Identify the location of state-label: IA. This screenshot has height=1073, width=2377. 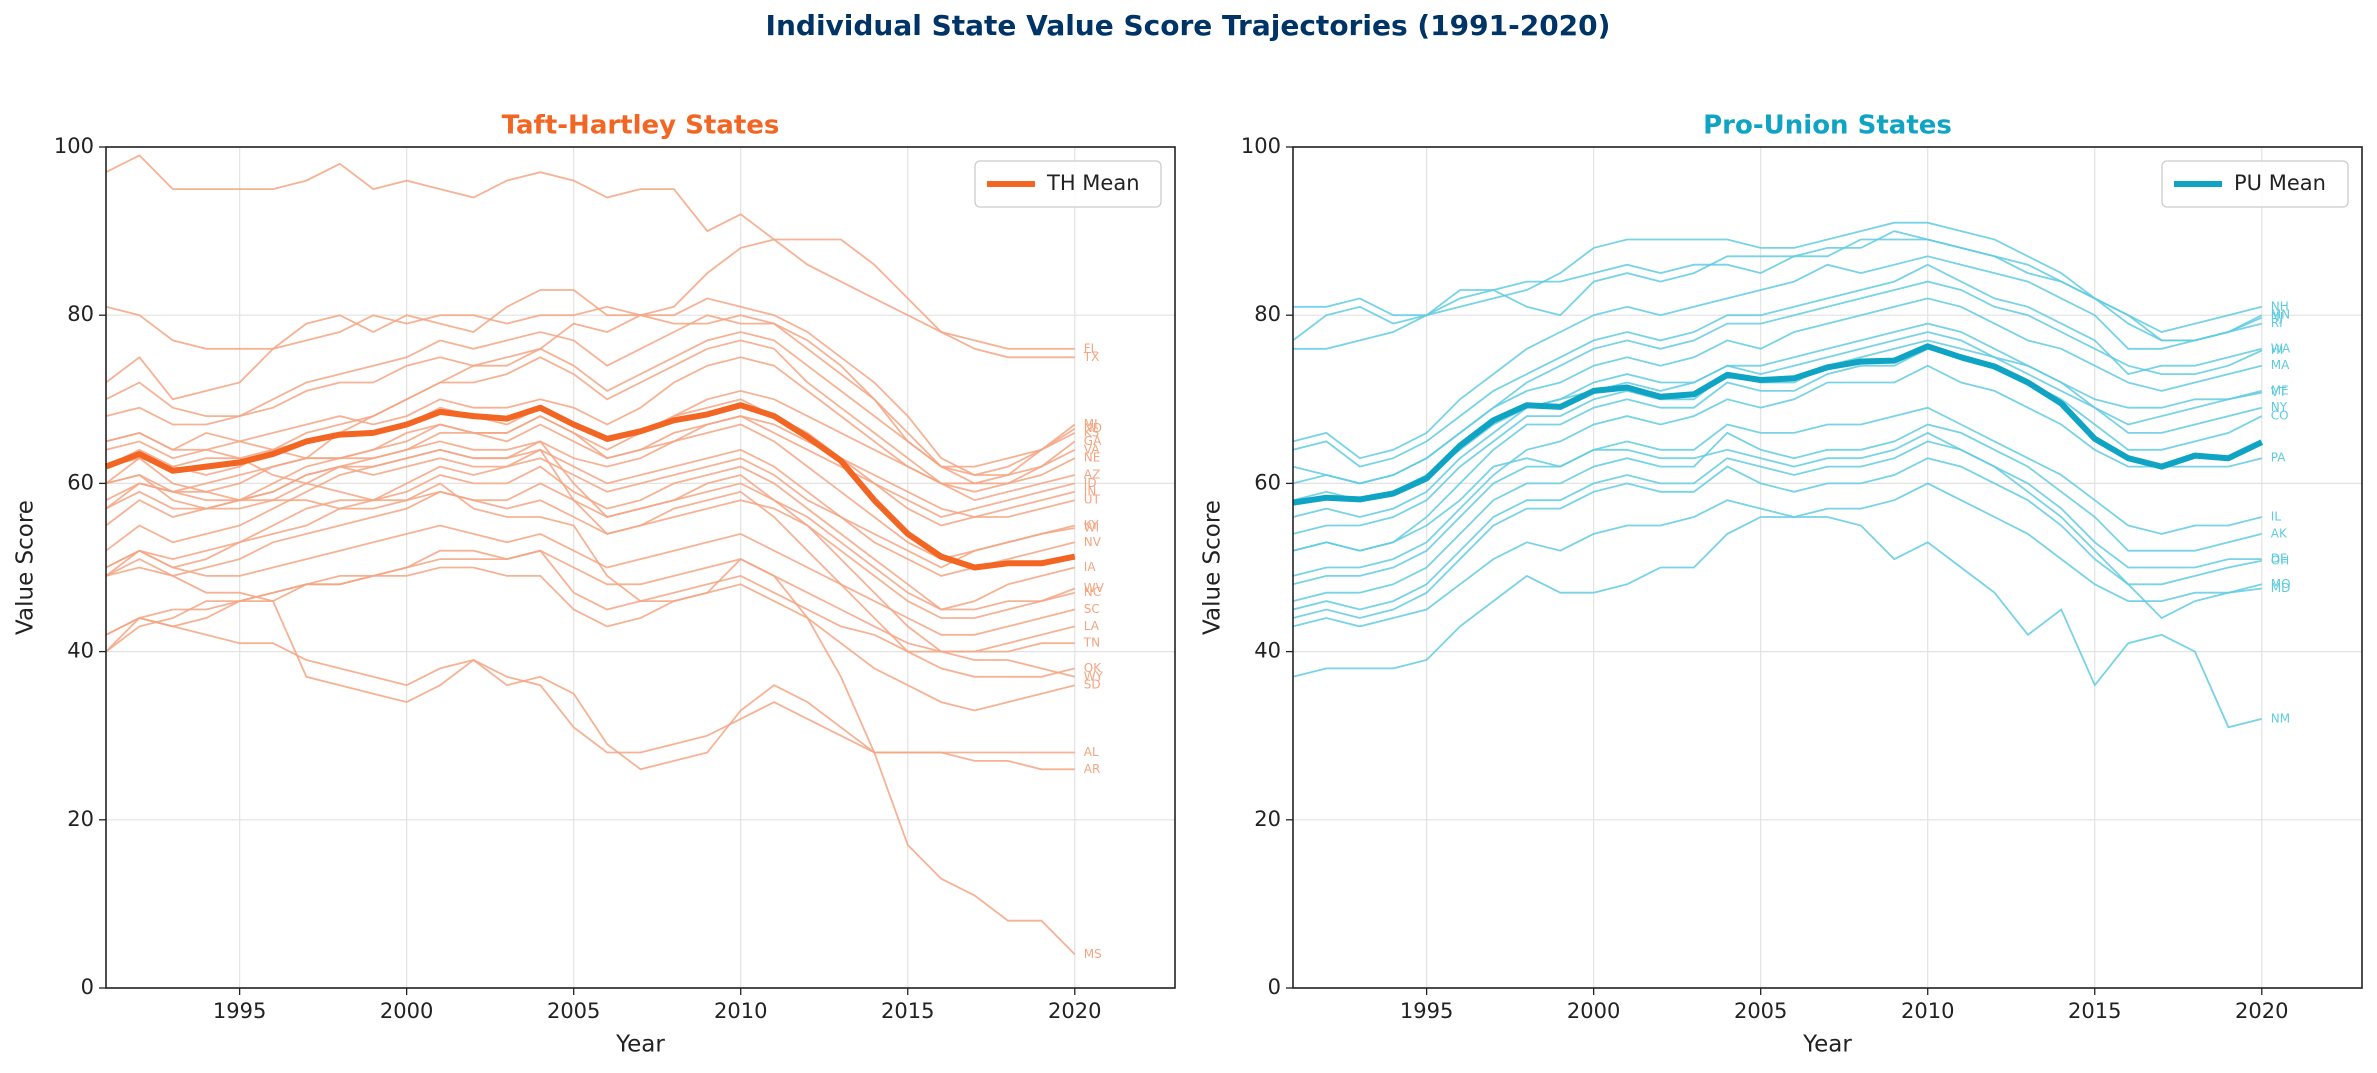
(1090, 567).